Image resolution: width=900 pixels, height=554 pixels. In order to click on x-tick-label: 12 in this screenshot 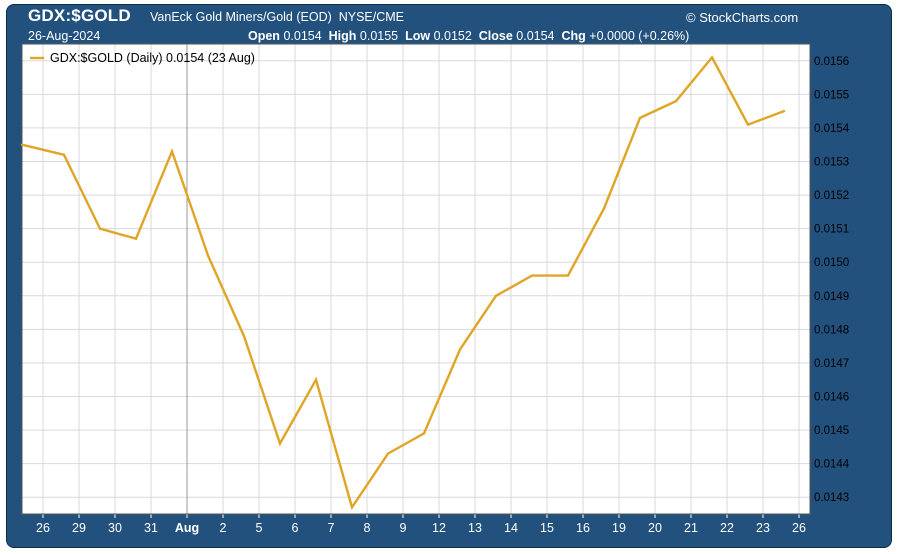, I will do `click(439, 528)`.